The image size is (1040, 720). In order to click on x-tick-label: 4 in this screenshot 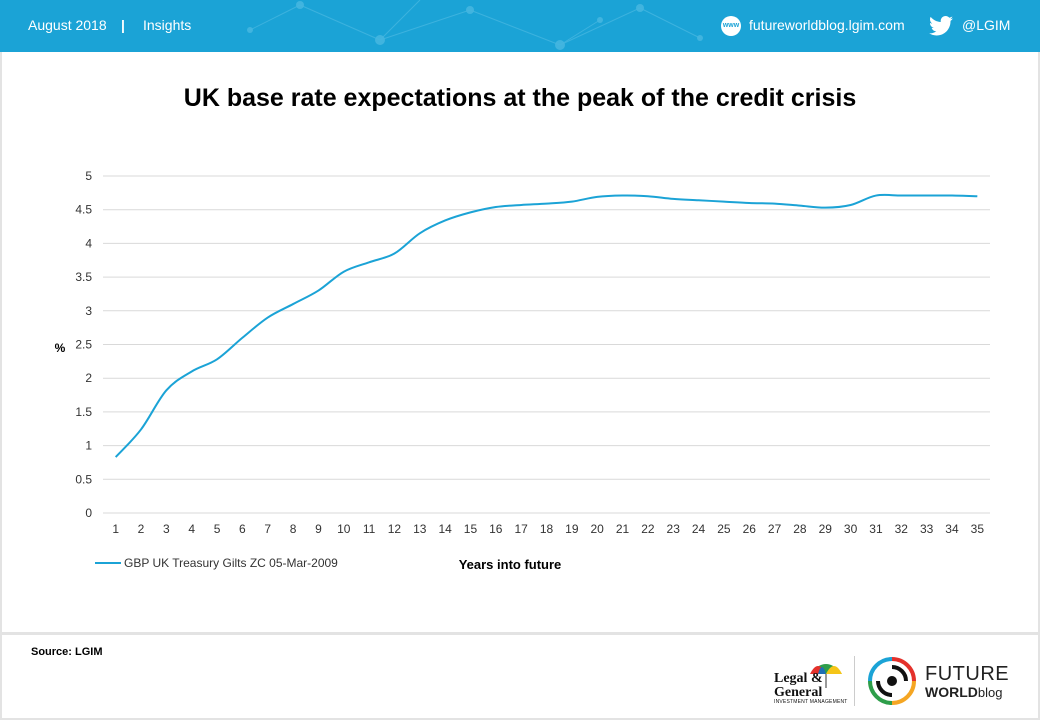, I will do `click(191, 529)`.